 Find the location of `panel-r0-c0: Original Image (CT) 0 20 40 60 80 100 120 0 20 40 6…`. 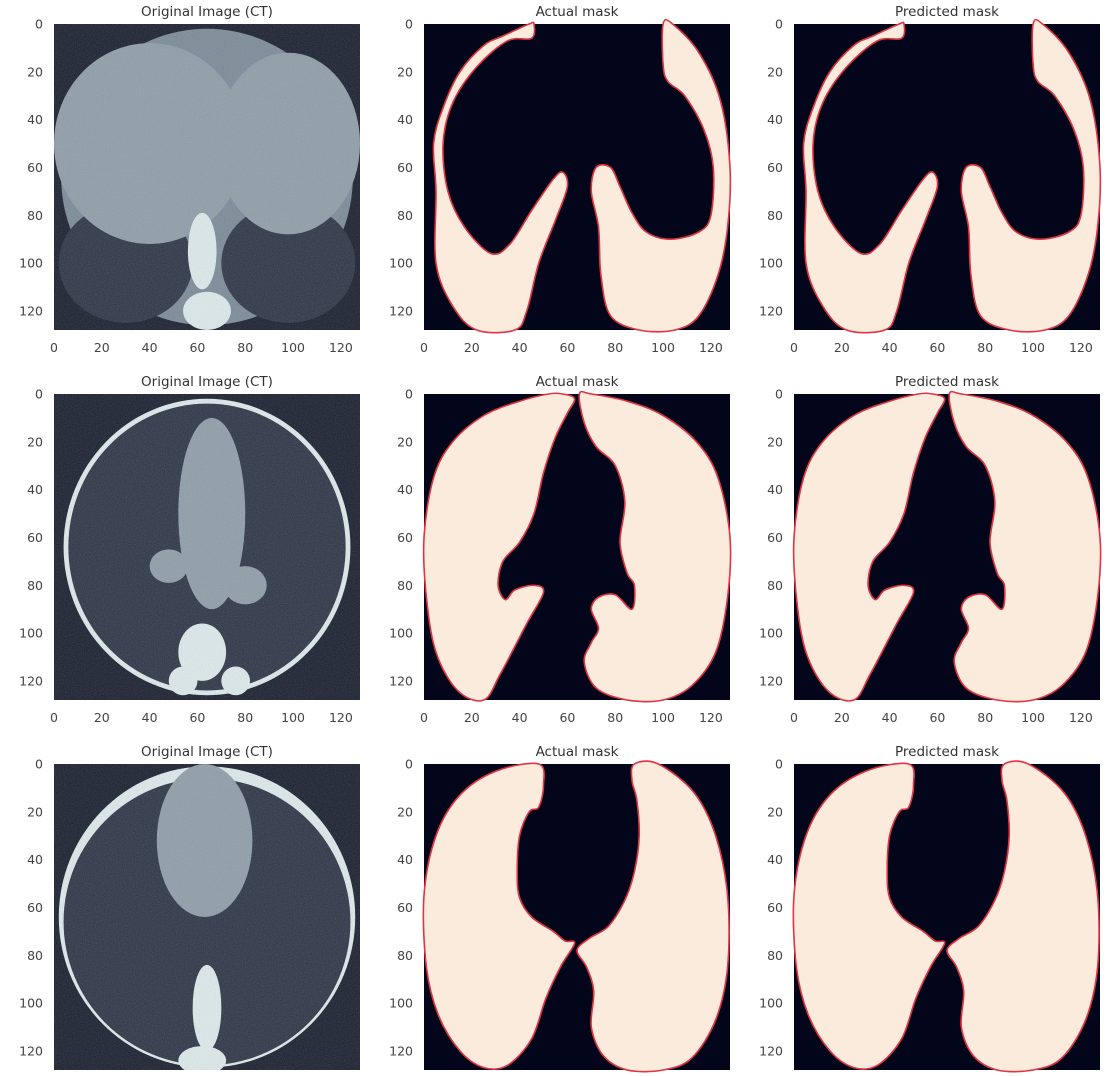

panel-r0-c0: Original Image (CT) 0 20 40 60 80 100 120 0 20 40 6… is located at coordinates (189, 179).